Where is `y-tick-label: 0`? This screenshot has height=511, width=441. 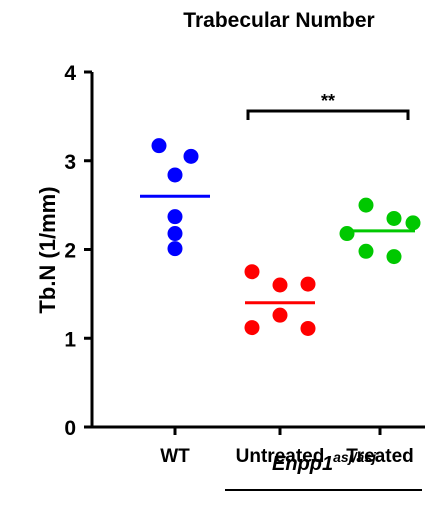
y-tick-label: 0 is located at coordinates (70, 428).